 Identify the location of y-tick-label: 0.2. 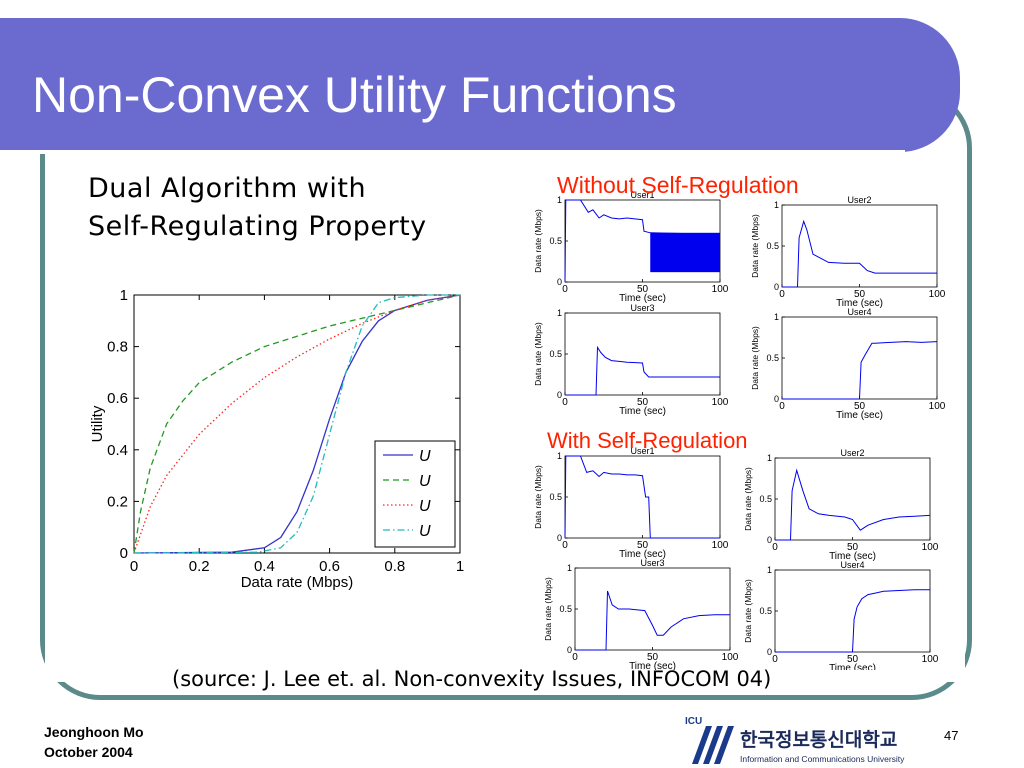
(117, 501).